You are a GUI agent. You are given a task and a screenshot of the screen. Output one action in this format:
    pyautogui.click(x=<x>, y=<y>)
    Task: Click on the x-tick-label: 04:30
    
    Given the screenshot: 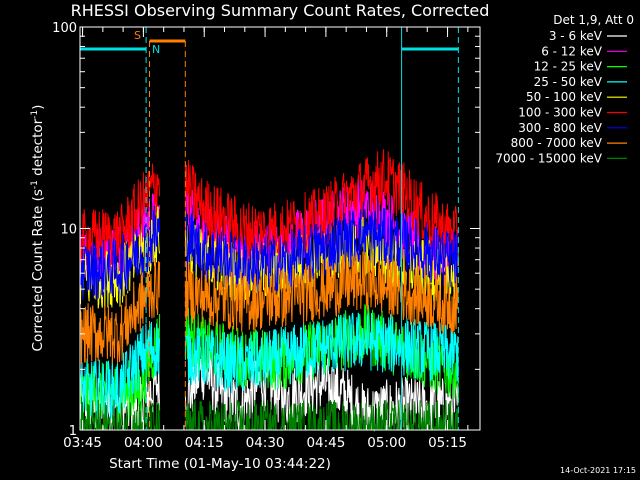 What is the action you would take?
    pyautogui.click(x=265, y=443)
    